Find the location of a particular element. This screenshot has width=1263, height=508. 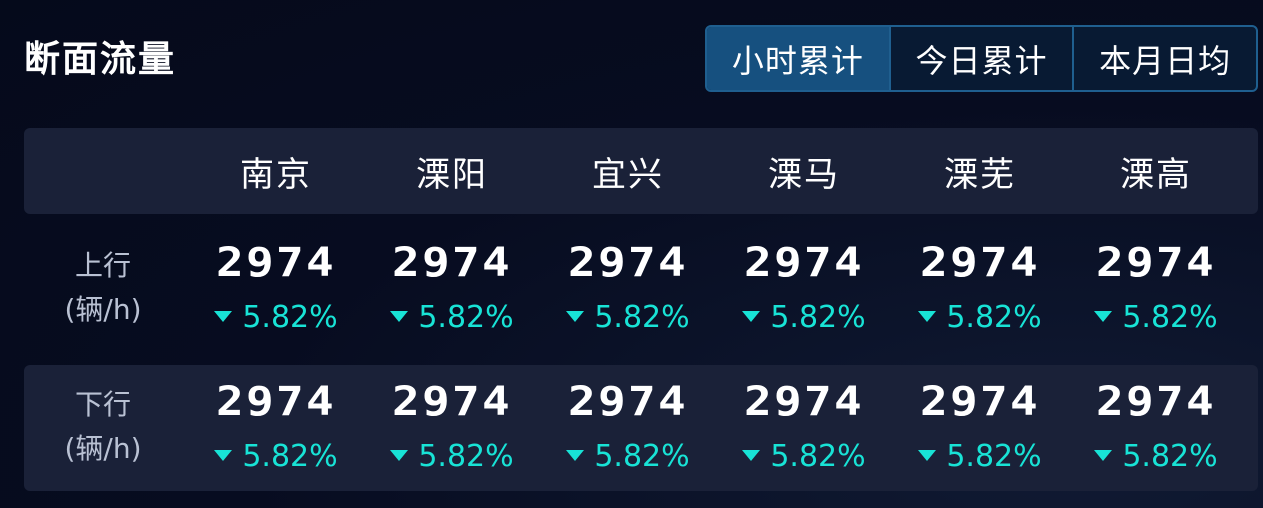

row-label-direction: 下行 is located at coordinates (102, 404).